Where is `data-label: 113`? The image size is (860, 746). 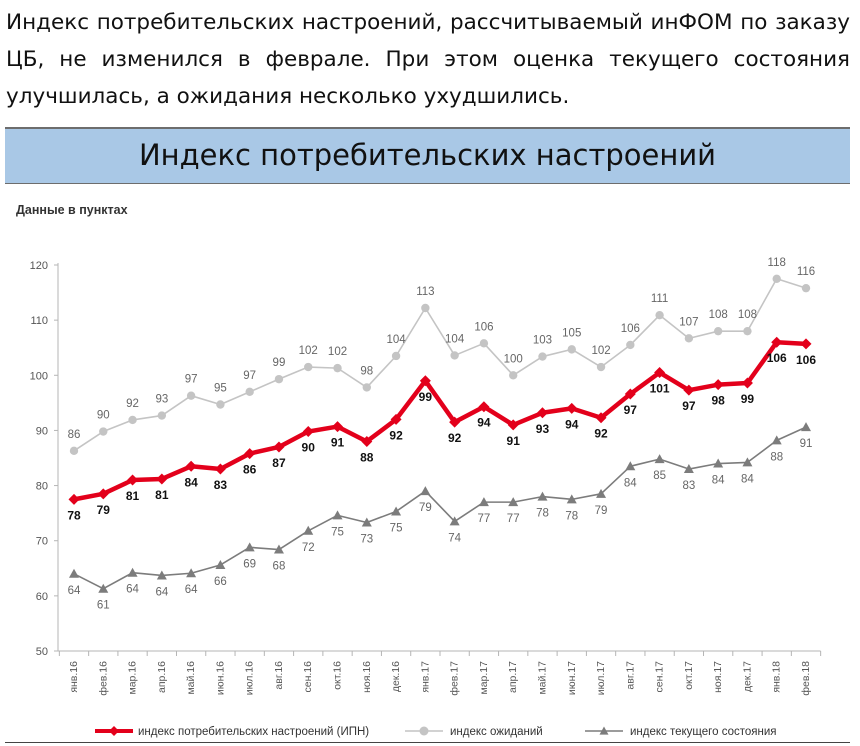
data-label: 113 is located at coordinates (425, 292).